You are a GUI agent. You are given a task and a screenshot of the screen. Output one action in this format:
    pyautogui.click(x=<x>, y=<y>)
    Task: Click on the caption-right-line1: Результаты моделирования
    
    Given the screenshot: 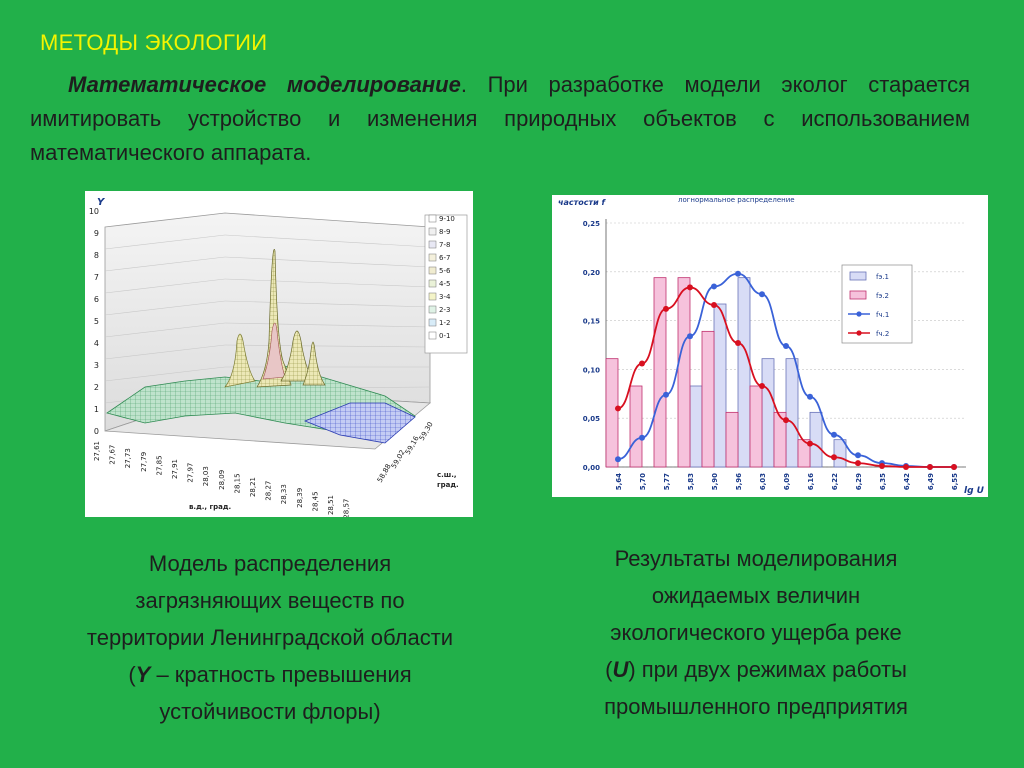 What is the action you would take?
    pyautogui.click(x=756, y=558)
    